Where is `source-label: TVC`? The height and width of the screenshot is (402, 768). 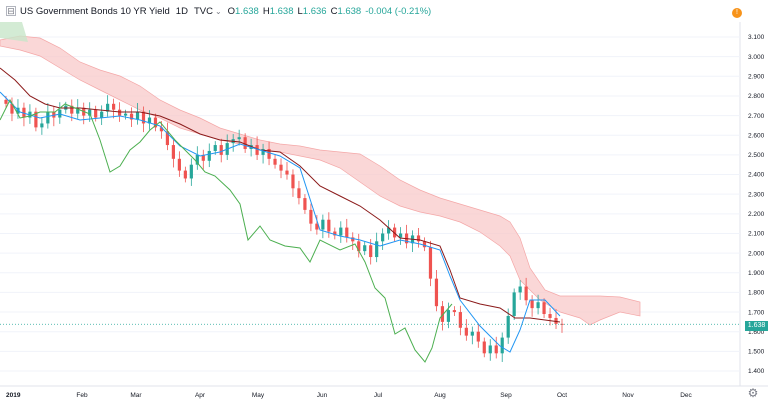
source-label: TVC is located at coordinates (203, 11).